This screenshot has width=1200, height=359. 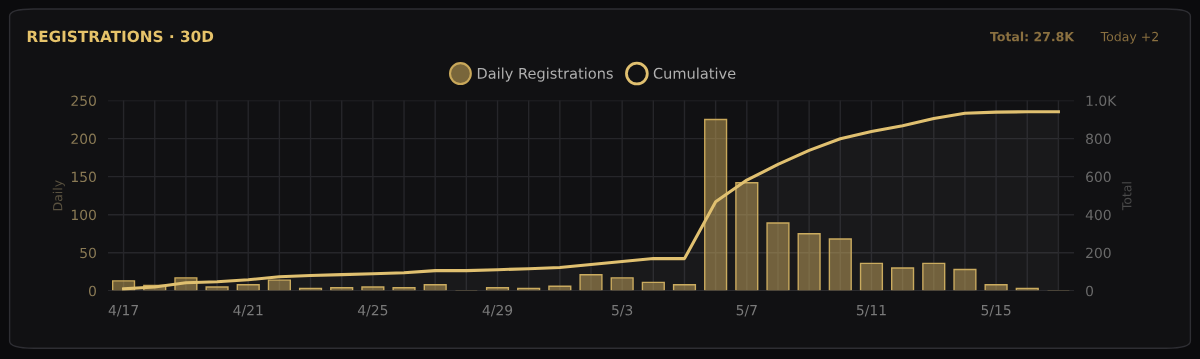 I want to click on x-tick-label: 5/15, so click(x=996, y=311).